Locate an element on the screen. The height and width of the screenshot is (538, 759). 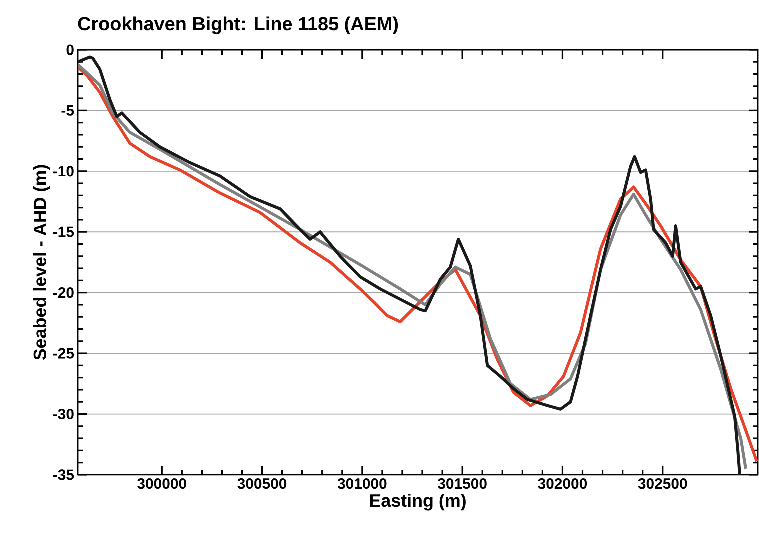
y-tick-label: -5 is located at coordinates (68, 110).